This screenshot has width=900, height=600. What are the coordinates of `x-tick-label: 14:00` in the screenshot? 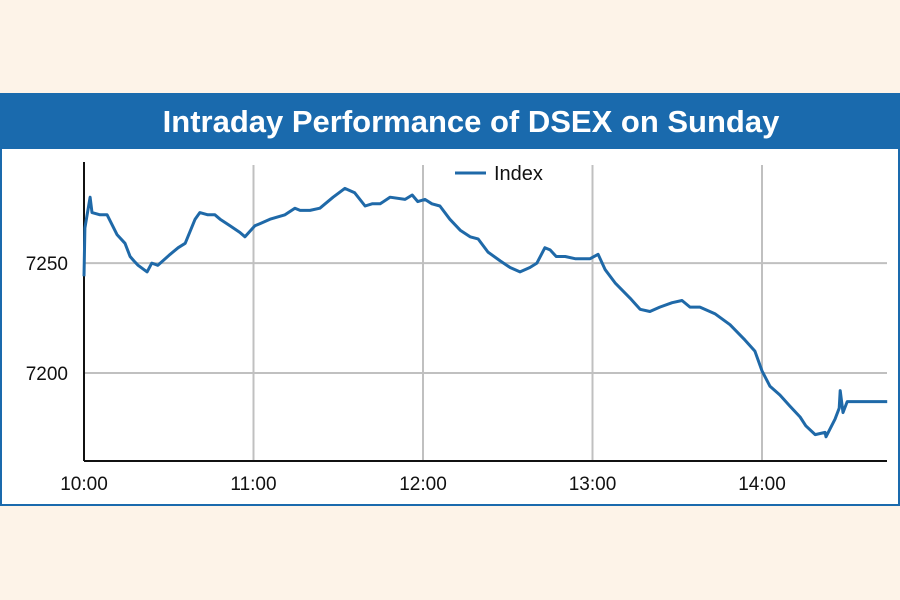 It's located at (762, 484).